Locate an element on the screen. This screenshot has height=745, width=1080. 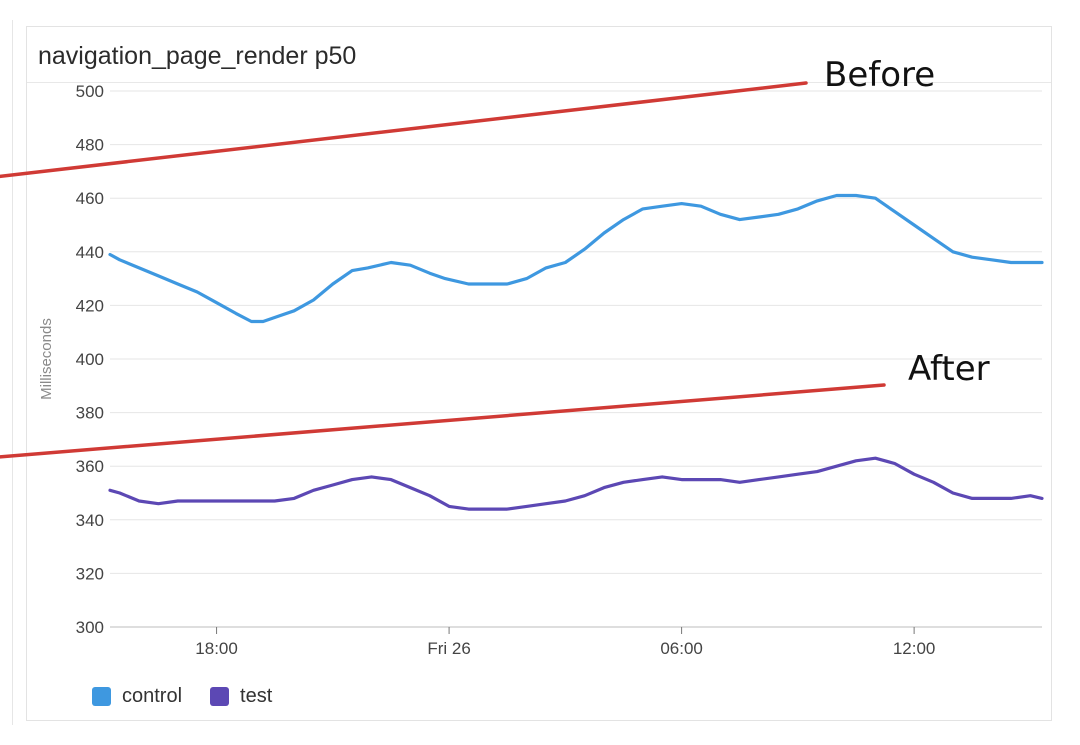
y-axis: 300 320 340 360 380 400 420 440 460 480 500 is located at coordinates (90, 359).